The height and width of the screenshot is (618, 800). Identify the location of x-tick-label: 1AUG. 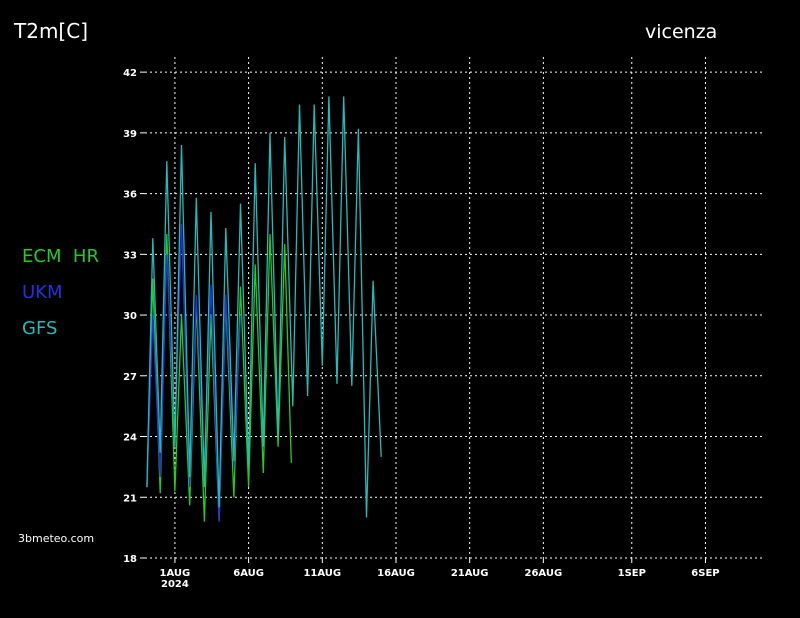
(175, 573).